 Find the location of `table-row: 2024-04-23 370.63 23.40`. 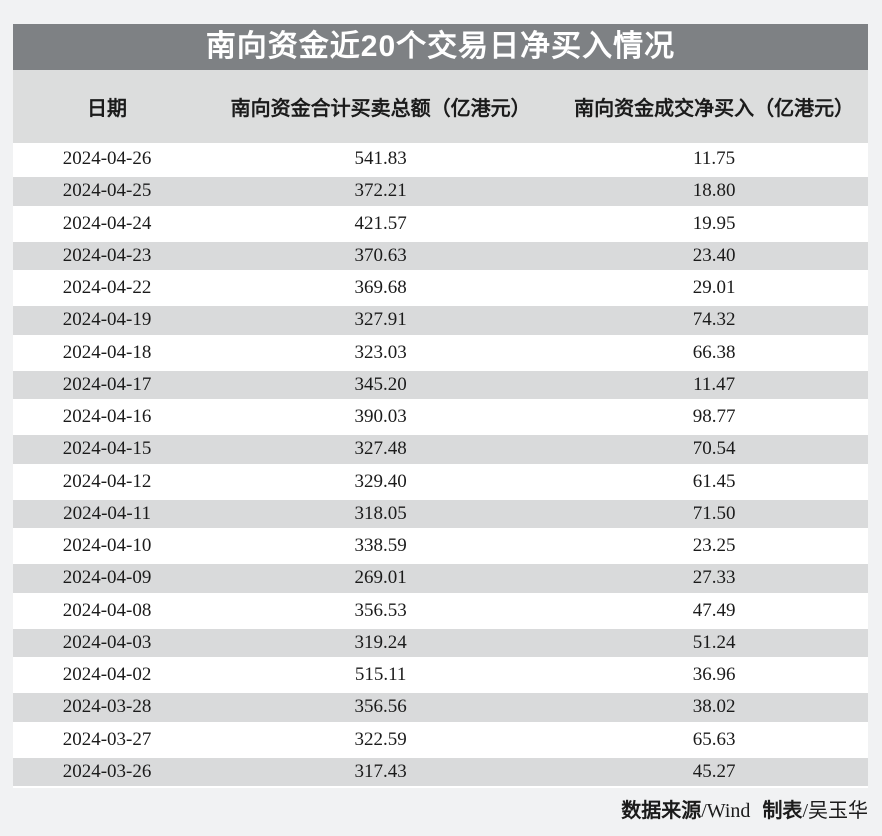

table-row: 2024-04-23 370.63 23.40 is located at coordinates (440, 255).